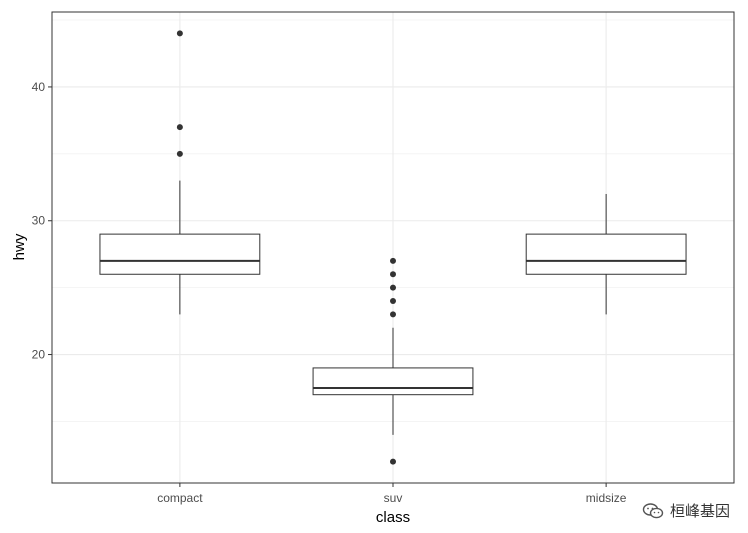 Image resolution: width=748 pixels, height=533 pixels. I want to click on x-axis-title: class, so click(393, 517).